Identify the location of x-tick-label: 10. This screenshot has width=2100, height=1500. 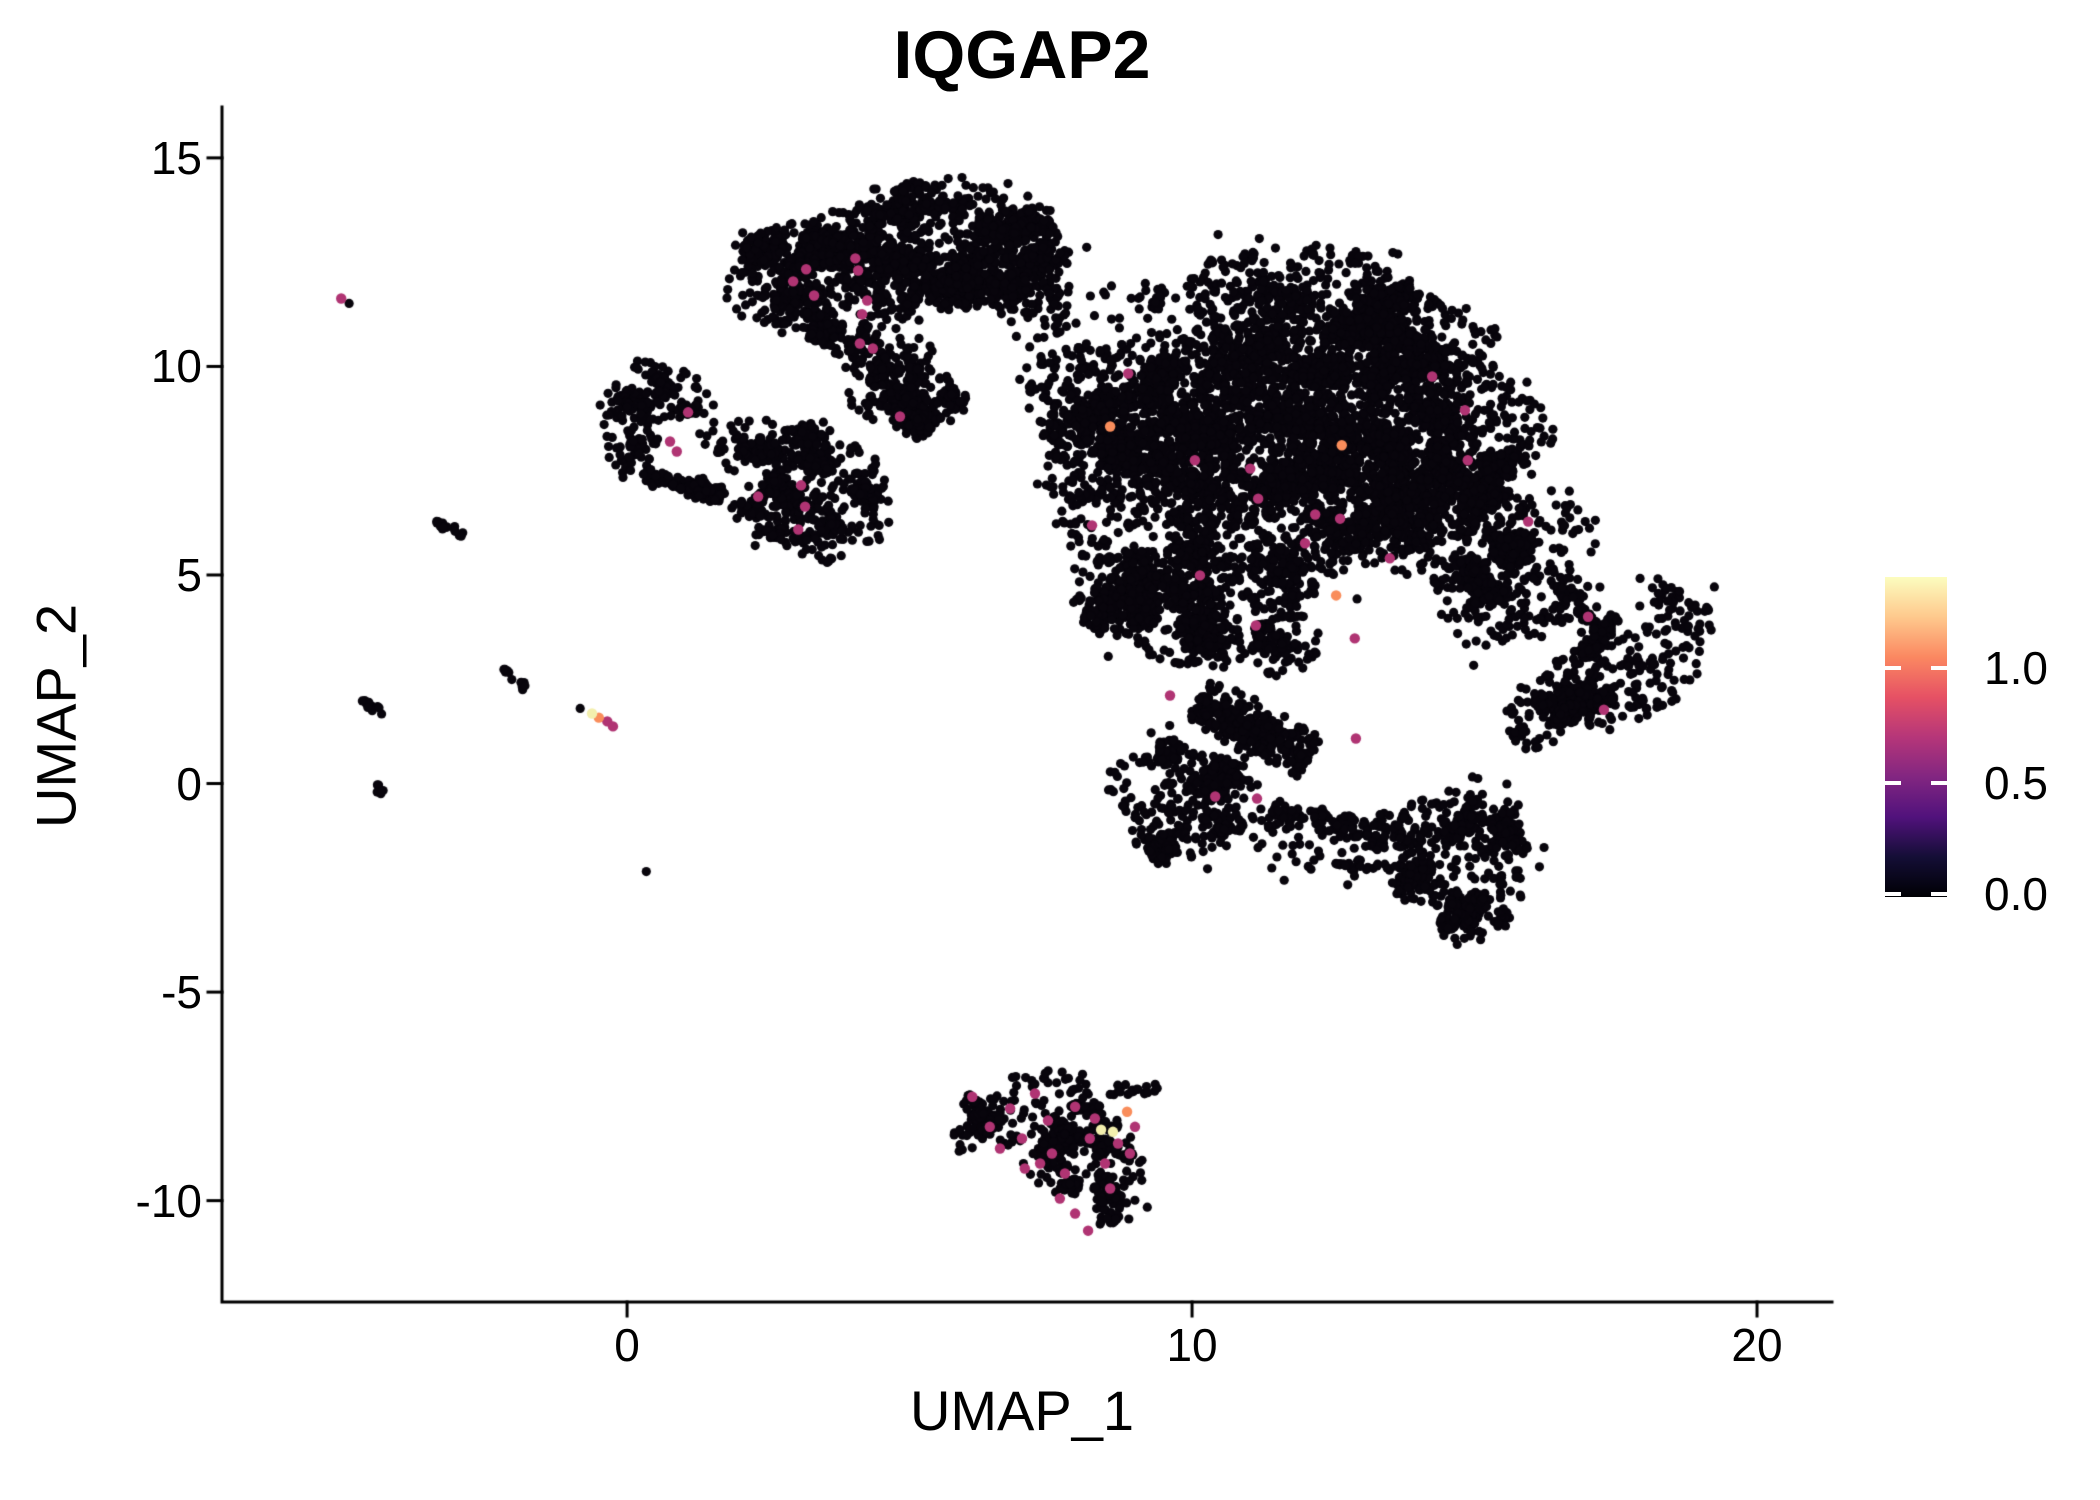
(1192, 1345).